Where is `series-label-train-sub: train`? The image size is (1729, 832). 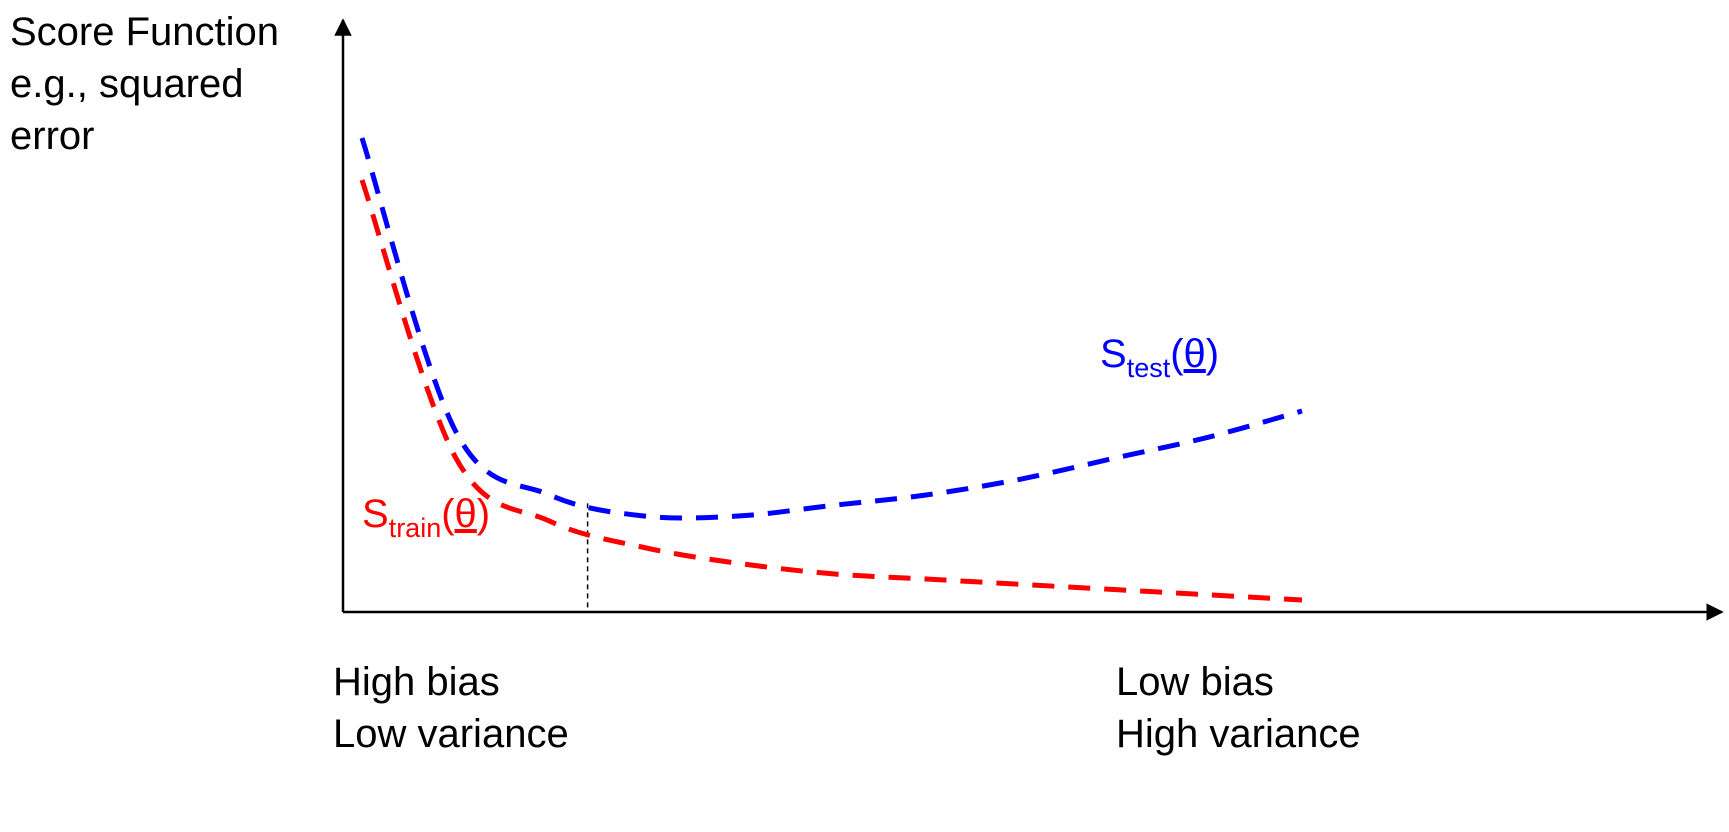 series-label-train-sub: train is located at coordinates (415, 528).